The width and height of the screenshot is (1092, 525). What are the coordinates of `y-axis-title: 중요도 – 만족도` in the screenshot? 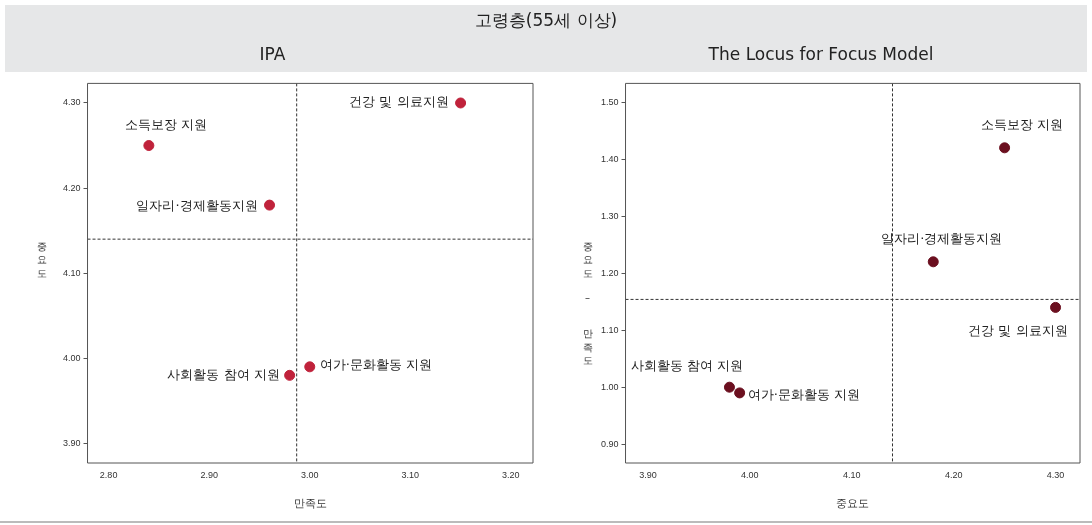 It's located at (587, 299).